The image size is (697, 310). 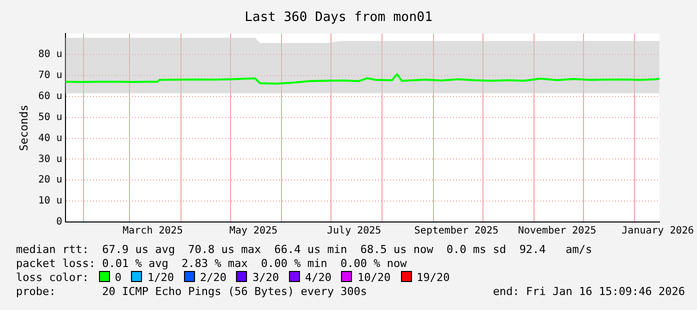 What do you see at coordinates (50, 54) in the screenshot?
I see `y-tick-label: 80 u` at bounding box center [50, 54].